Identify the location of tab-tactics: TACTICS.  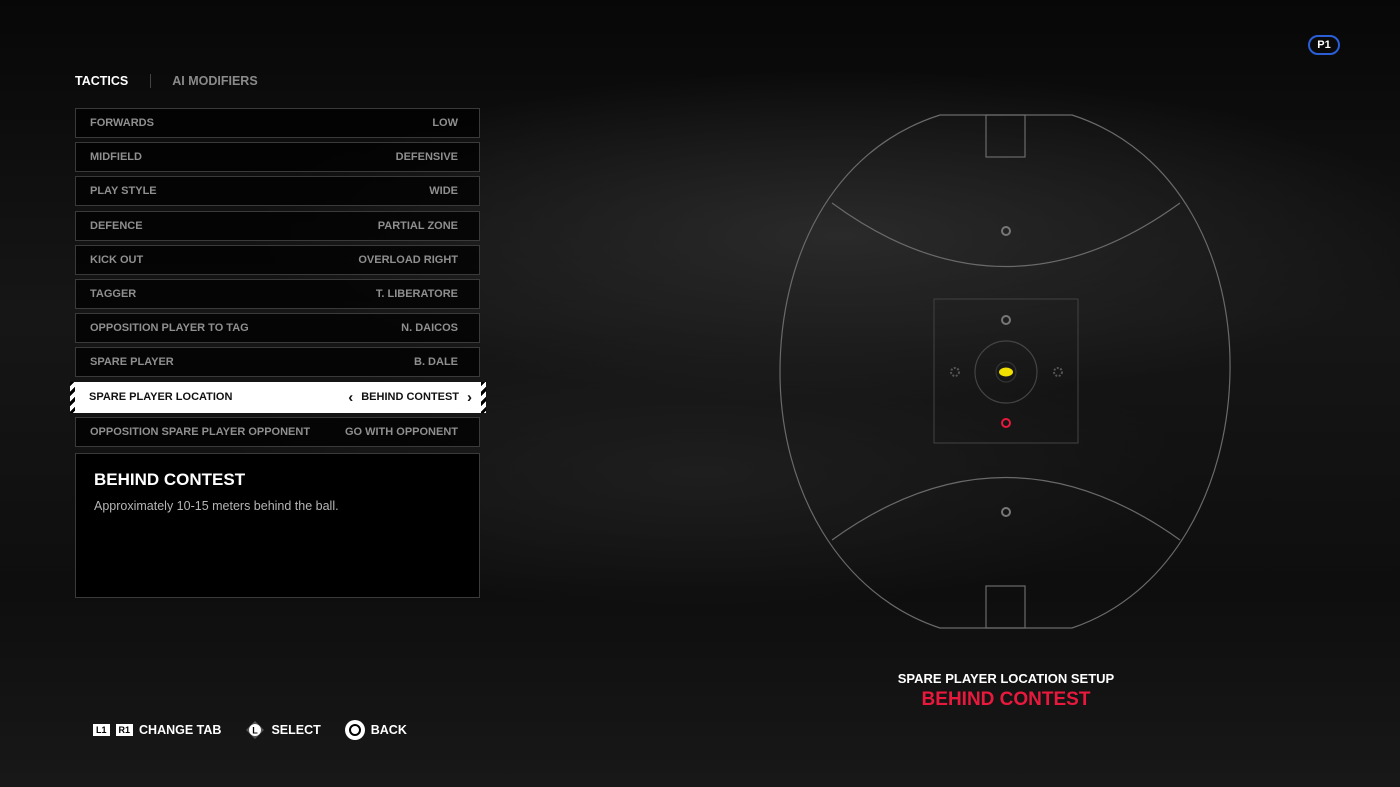
(102, 81).